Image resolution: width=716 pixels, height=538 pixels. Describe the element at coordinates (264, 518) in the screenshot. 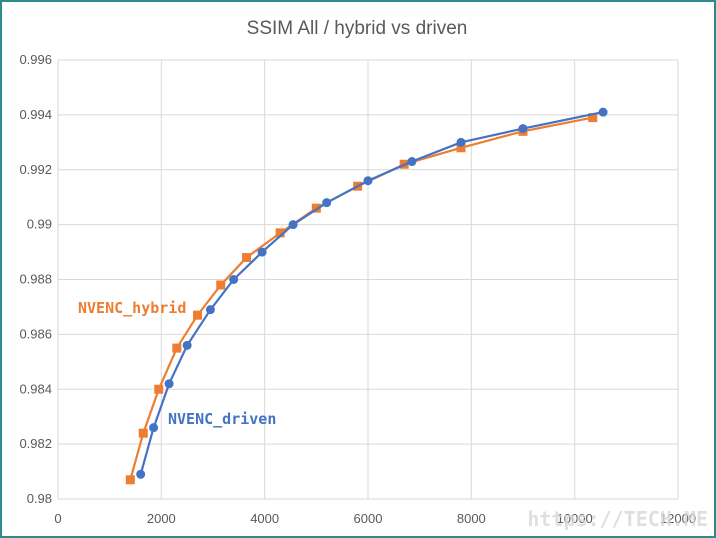

I see `x-tick-label: 4000` at that location.